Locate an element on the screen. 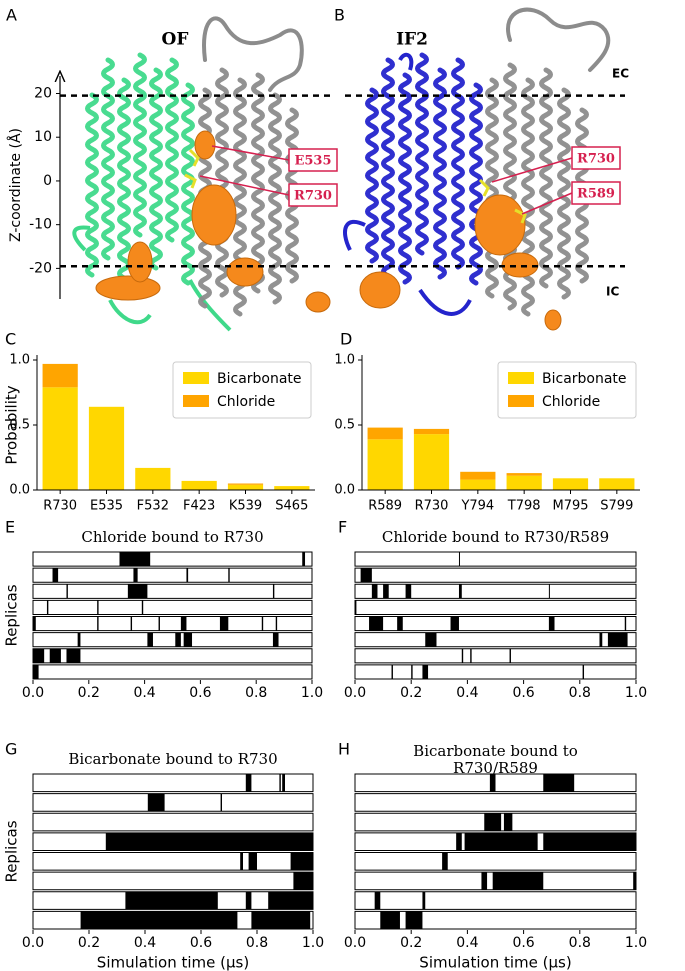 Image resolution: width=685 pixels, height=971 pixels. x-tick-label: 0.8 is located at coordinates (580, 693).